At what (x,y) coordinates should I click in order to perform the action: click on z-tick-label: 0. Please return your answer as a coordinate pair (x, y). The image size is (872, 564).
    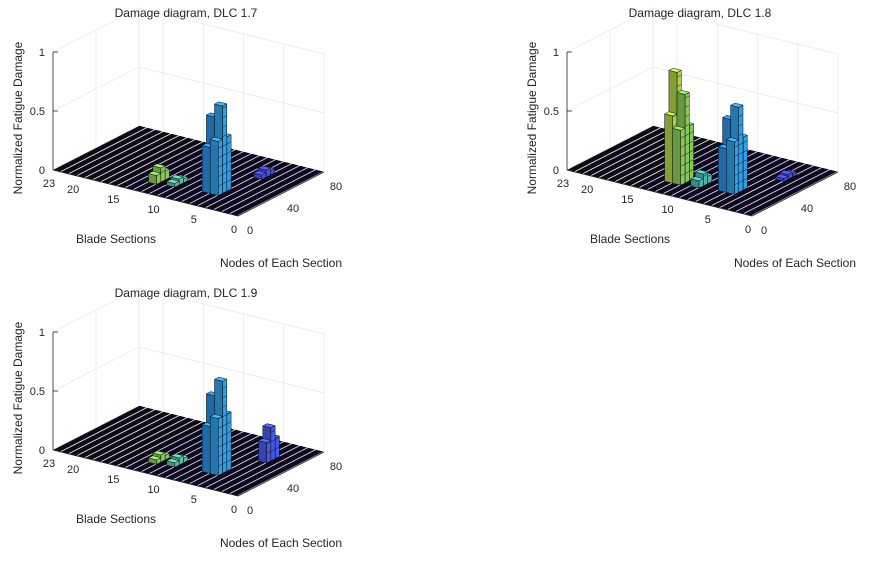
    Looking at the image, I should click on (42, 171).